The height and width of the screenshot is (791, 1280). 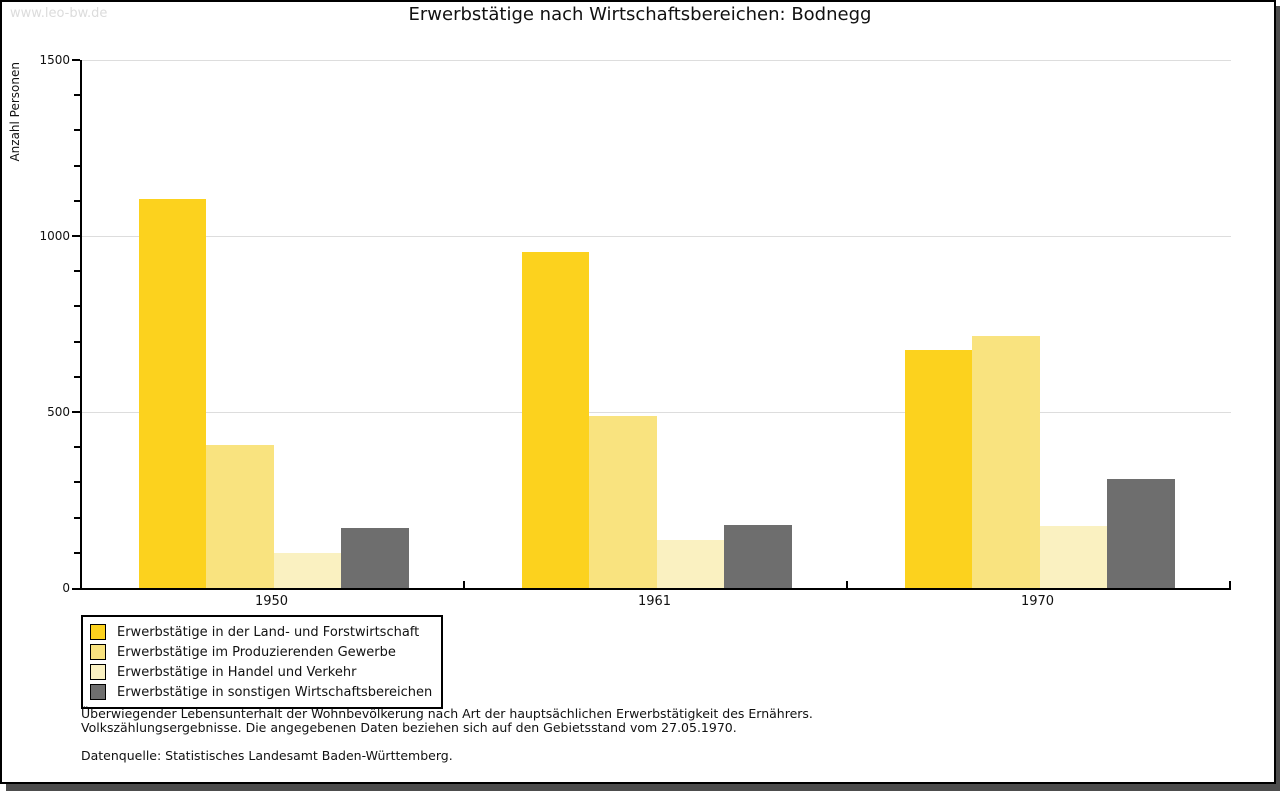 I want to click on x-tick-label-1961: 1961, so click(x=654, y=601).